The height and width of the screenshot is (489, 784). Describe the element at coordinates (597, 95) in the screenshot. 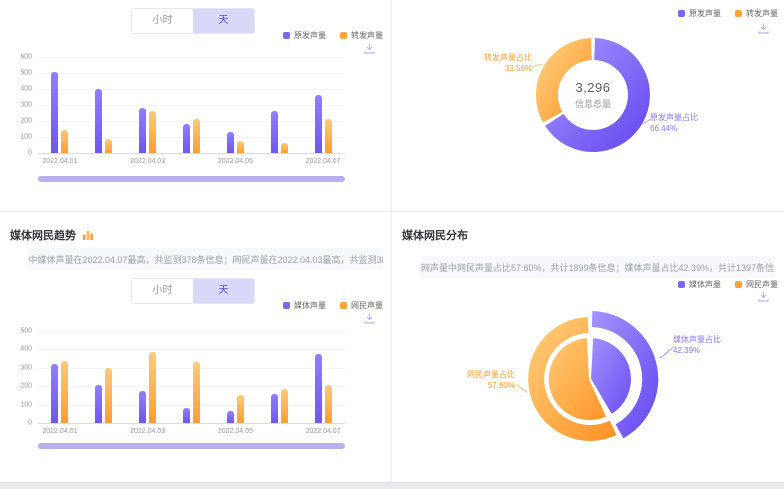

I see `donut-slice-原发声量占比: 原发声量占比 66.44%` at that location.